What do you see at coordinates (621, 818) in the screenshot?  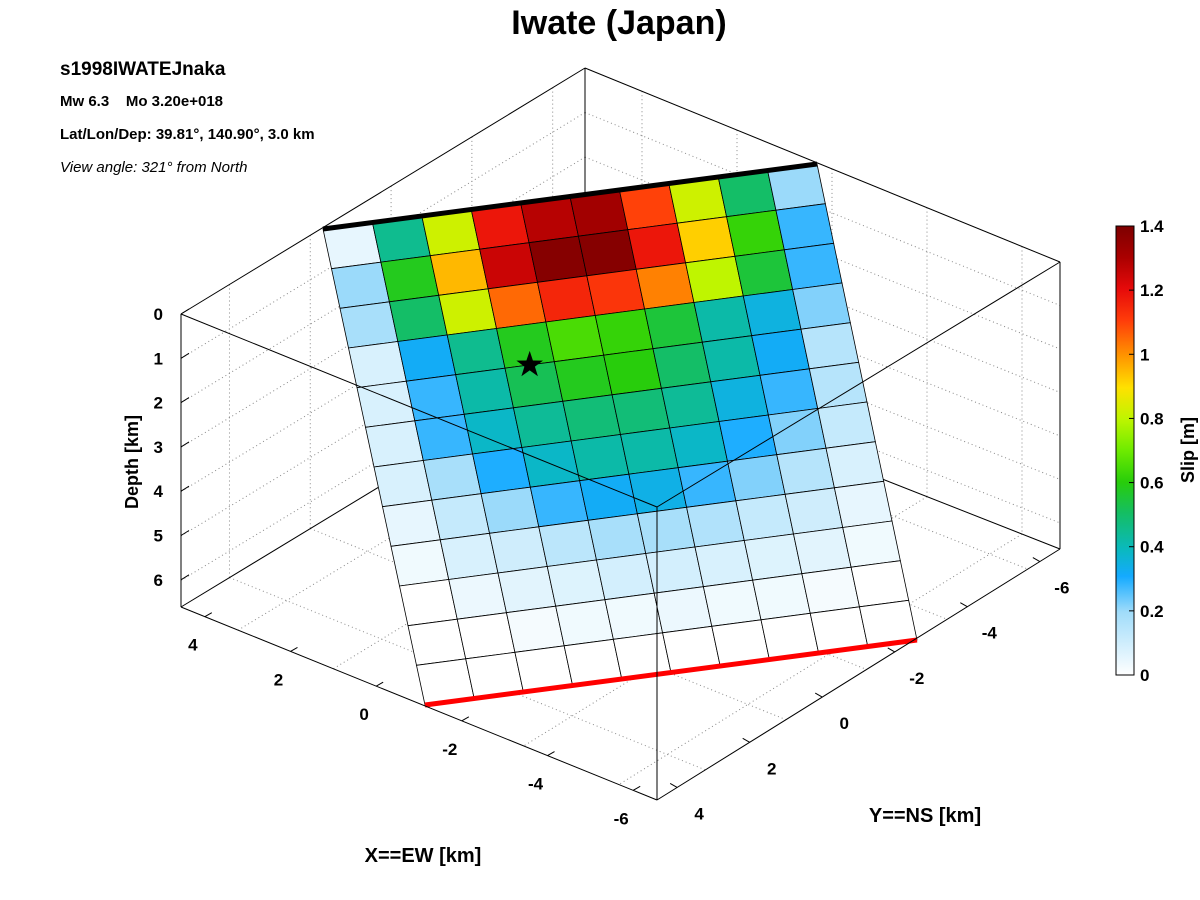 I see `x-tick-label: -6` at bounding box center [621, 818].